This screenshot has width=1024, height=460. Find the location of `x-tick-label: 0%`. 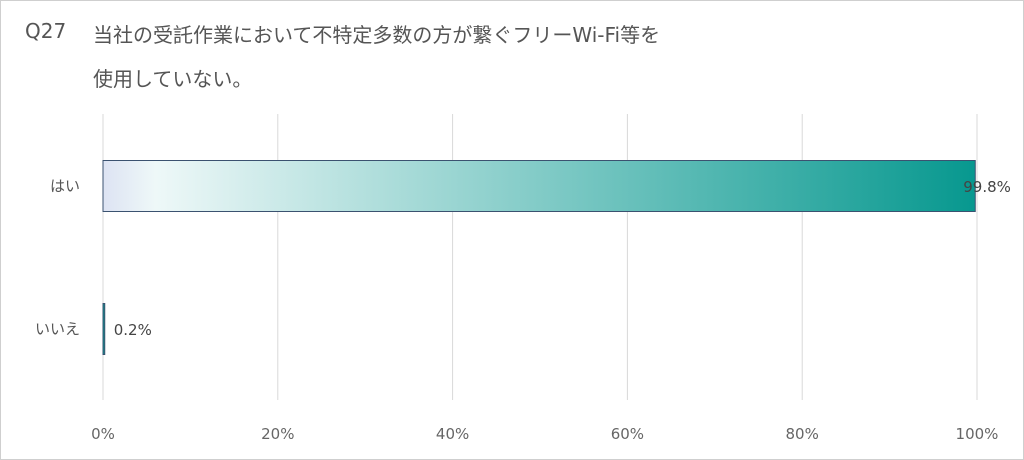

x-tick-label: 0% is located at coordinates (103, 434).